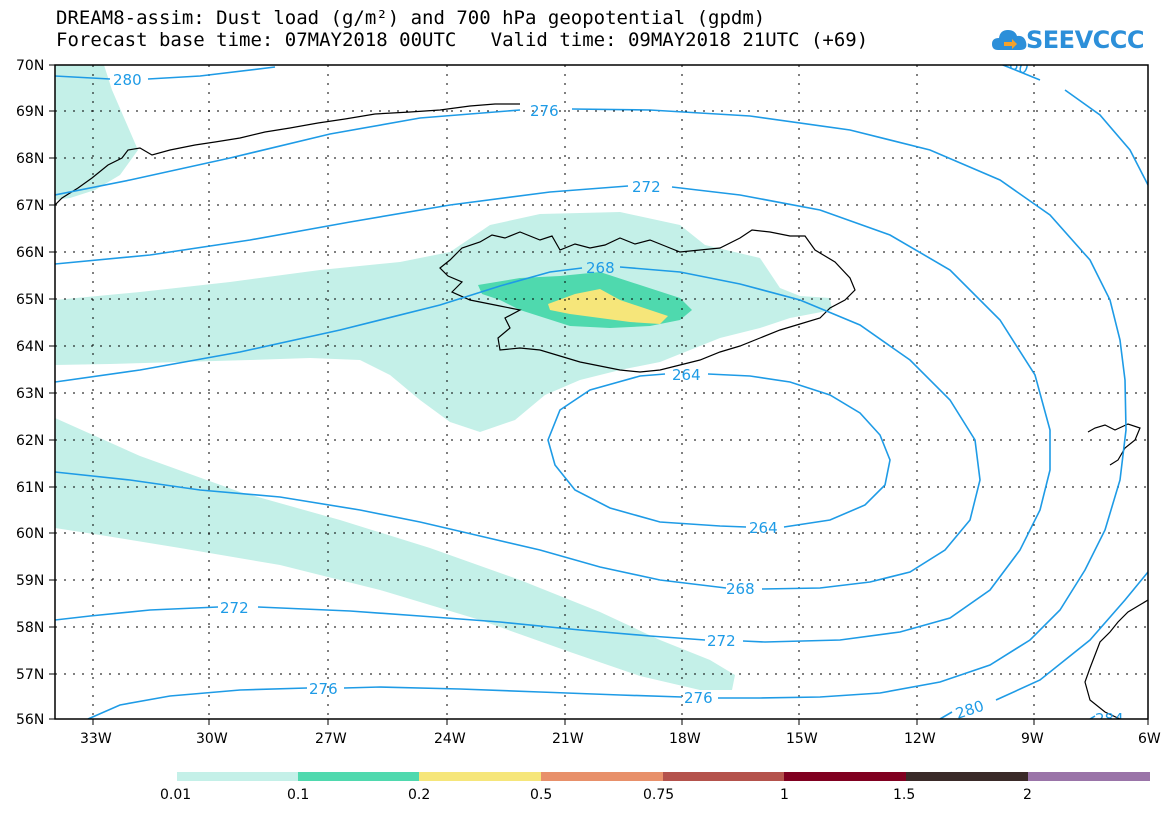 The height and width of the screenshot is (815, 1175). I want to click on legend-label: 0.5, so click(541, 795).